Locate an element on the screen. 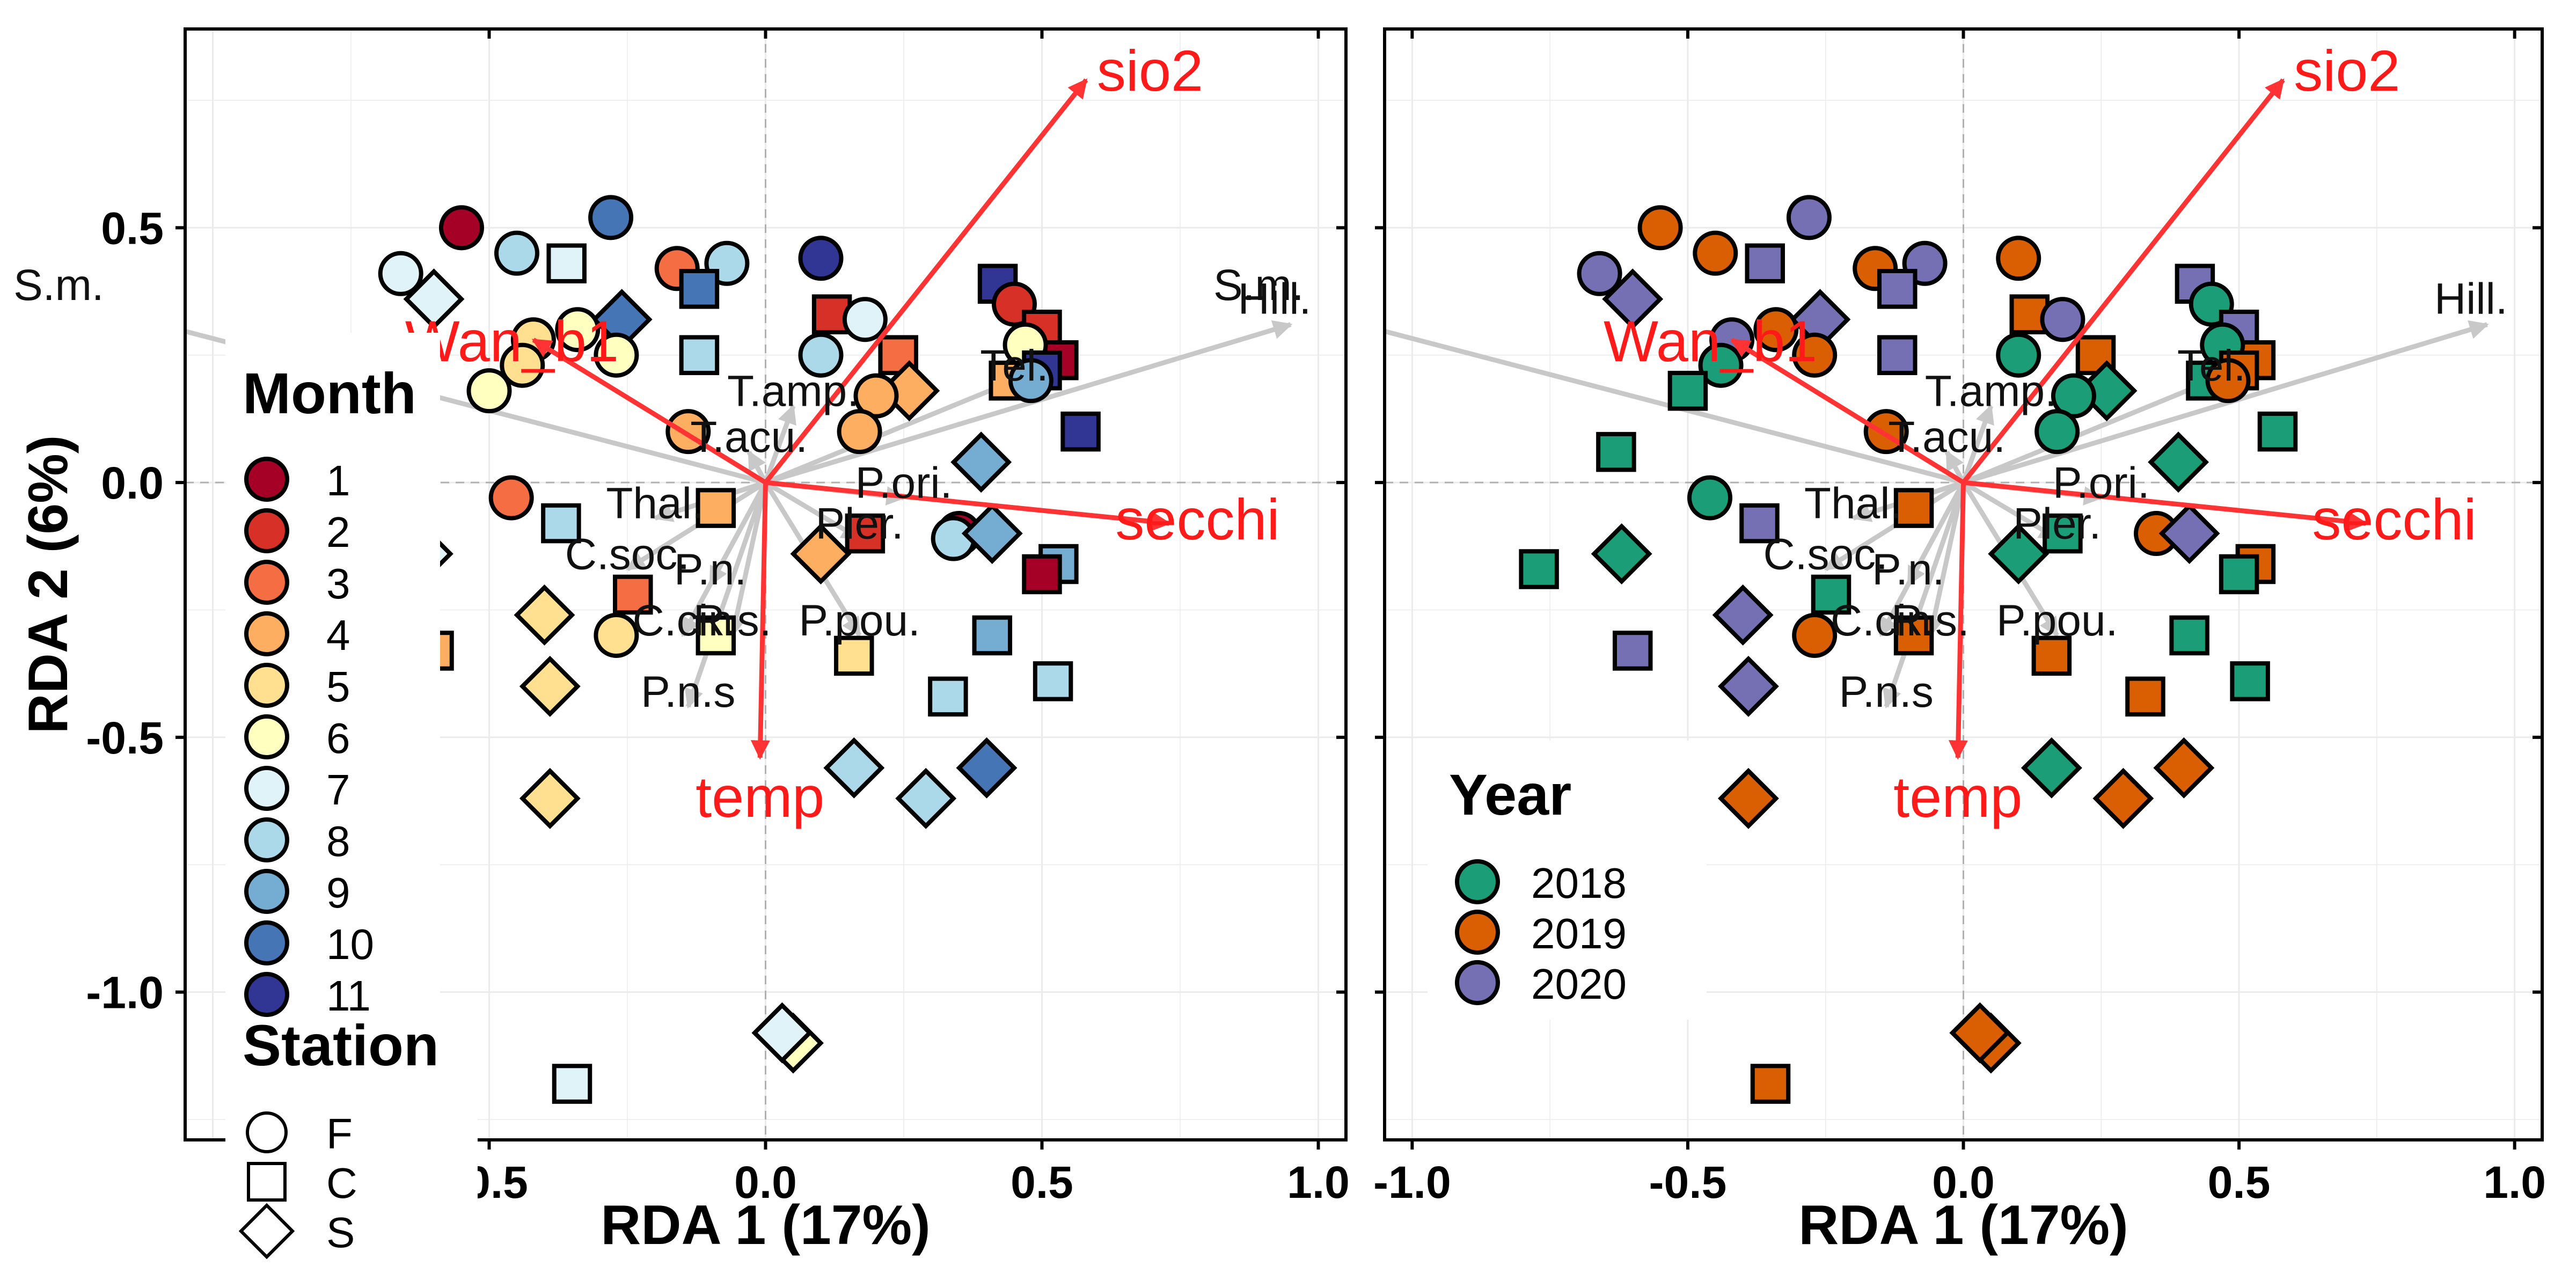 This screenshot has height=1288, width=2576. station-legend-key-diamond is located at coordinates (266, 1231).